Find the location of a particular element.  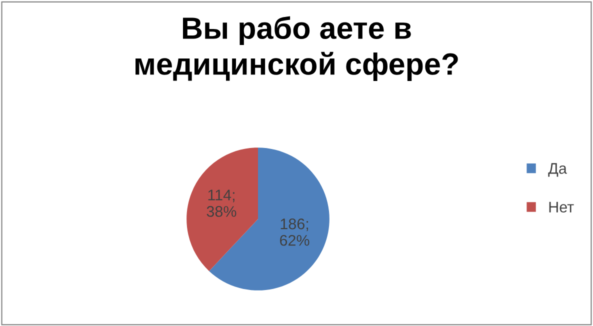

data-label: 186; 62% is located at coordinates (295, 232).